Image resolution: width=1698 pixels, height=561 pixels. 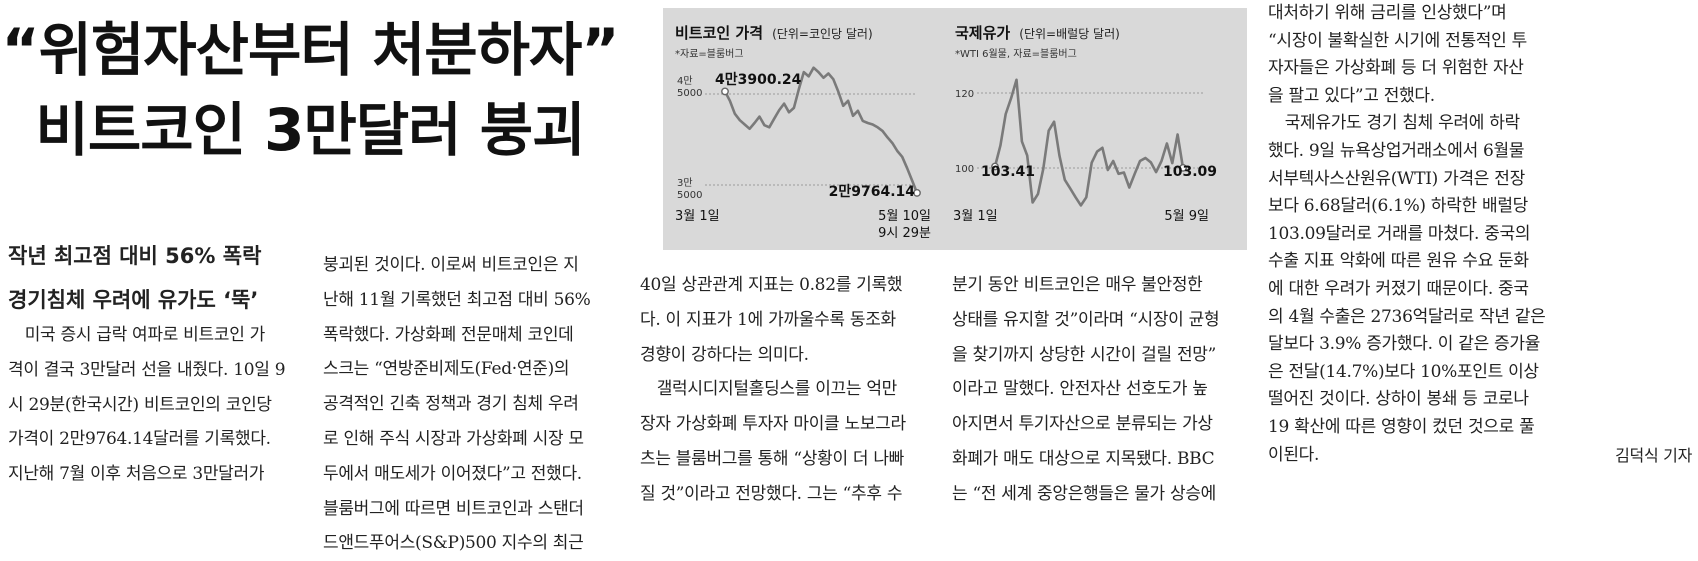 I want to click on text-line: 19 확산에 따른 영향이 컸던 것으로 풀, so click(x=1401, y=426).